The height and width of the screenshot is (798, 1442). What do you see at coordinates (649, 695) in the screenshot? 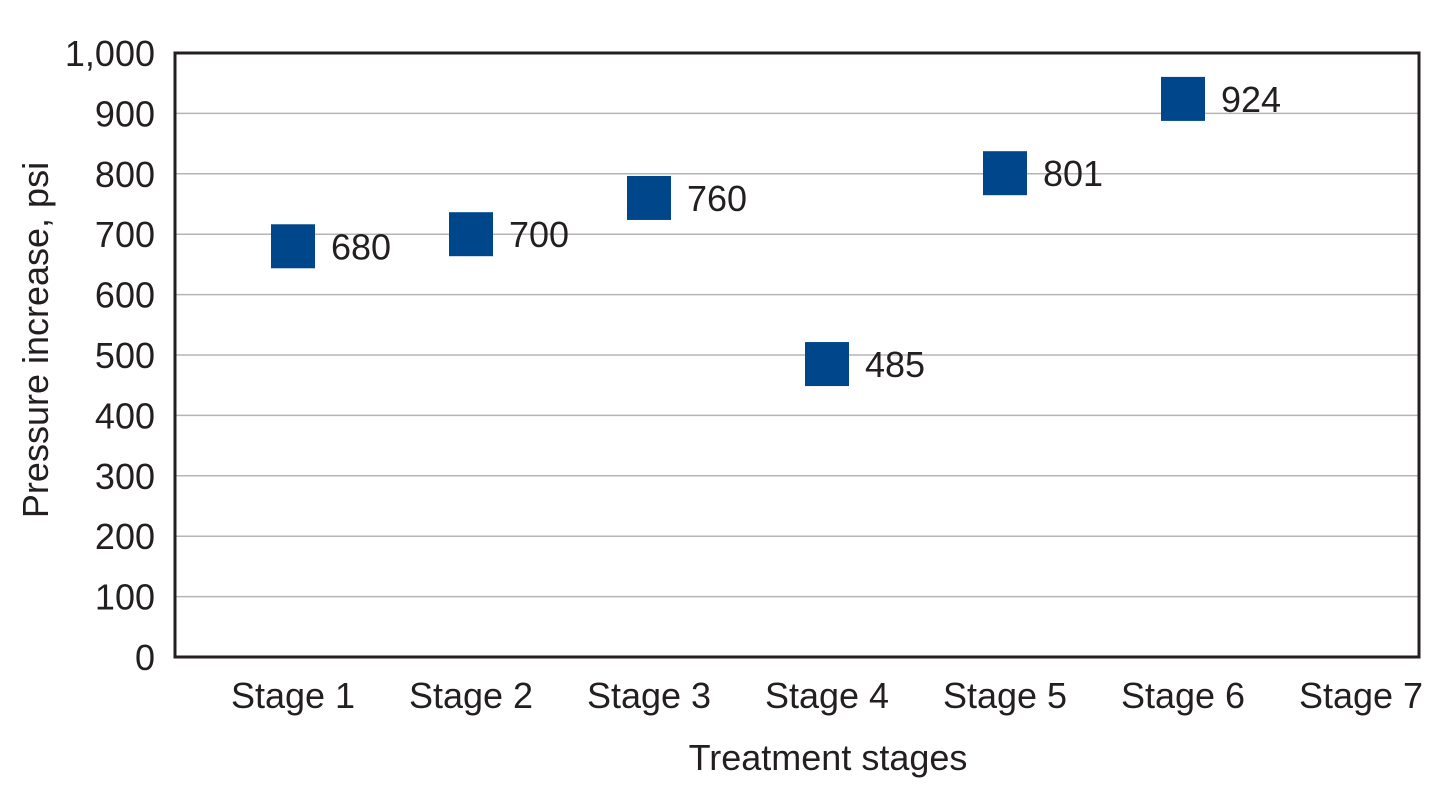
I see `x-tick-label: Stage 3` at bounding box center [649, 695].